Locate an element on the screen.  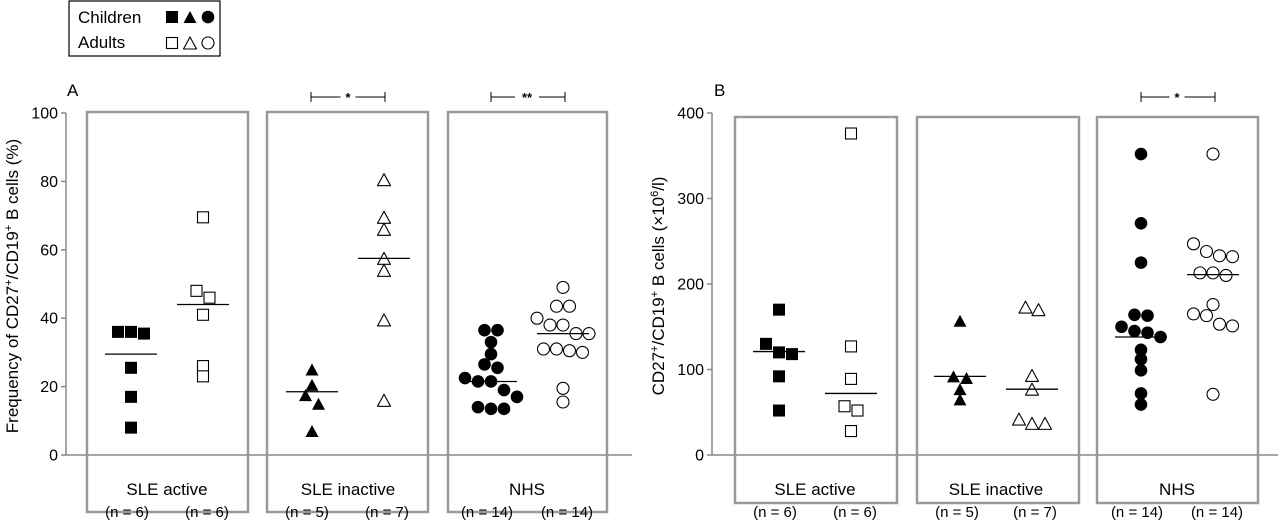
bracket-gap is located at coordinates (527, 97).